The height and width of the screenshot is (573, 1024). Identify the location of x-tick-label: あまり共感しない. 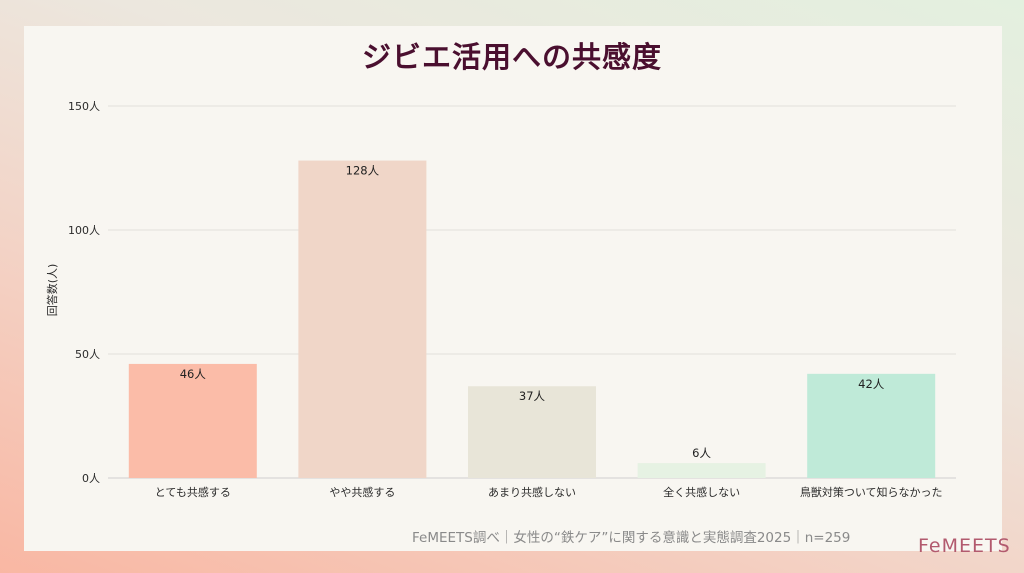
(532, 492).